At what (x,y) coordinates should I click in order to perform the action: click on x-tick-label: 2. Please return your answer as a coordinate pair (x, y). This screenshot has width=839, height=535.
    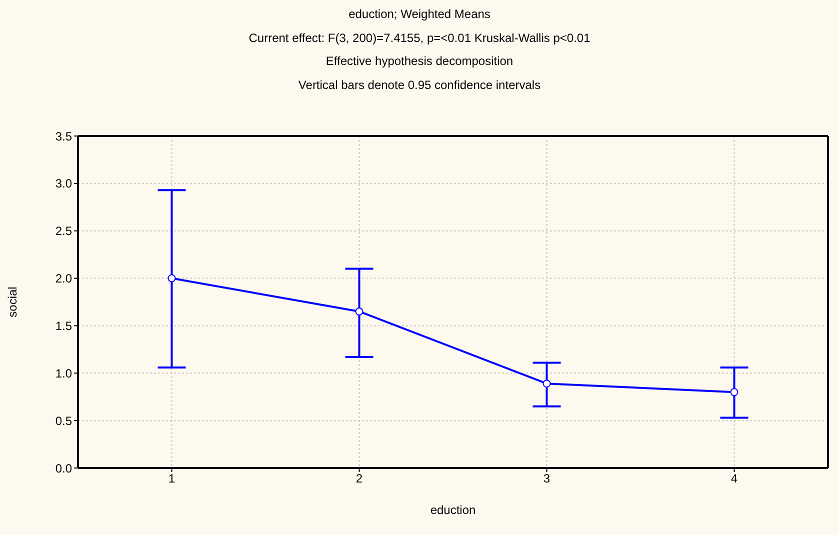
    Looking at the image, I should click on (359, 479).